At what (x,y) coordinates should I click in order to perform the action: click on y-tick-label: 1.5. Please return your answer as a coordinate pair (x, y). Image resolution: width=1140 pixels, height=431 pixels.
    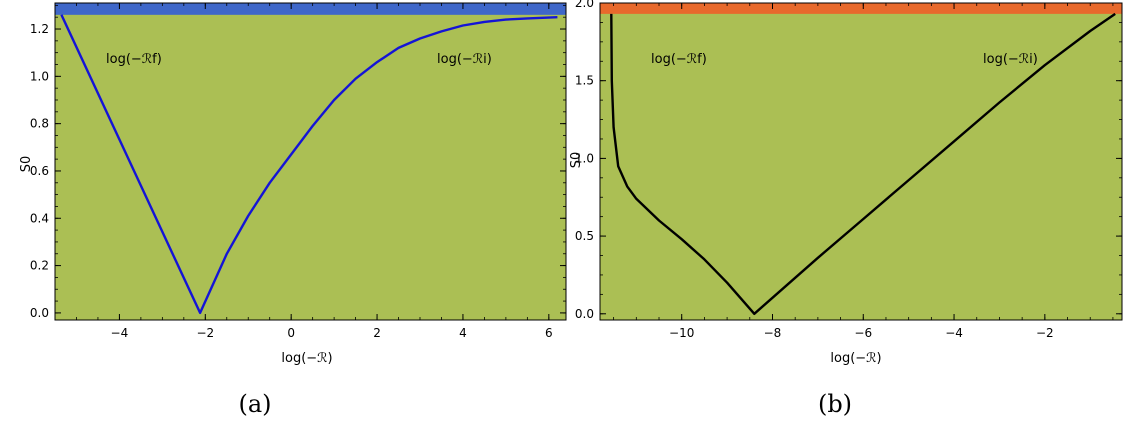
    Looking at the image, I should click on (584, 81).